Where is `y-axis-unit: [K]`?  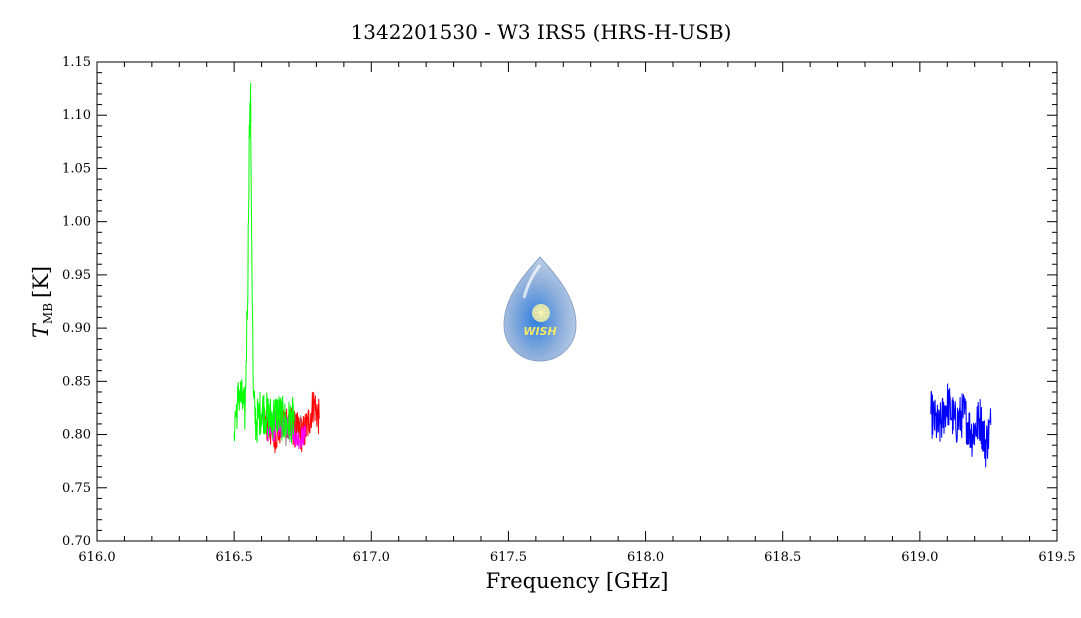
y-axis-unit: [K] is located at coordinates (41, 282).